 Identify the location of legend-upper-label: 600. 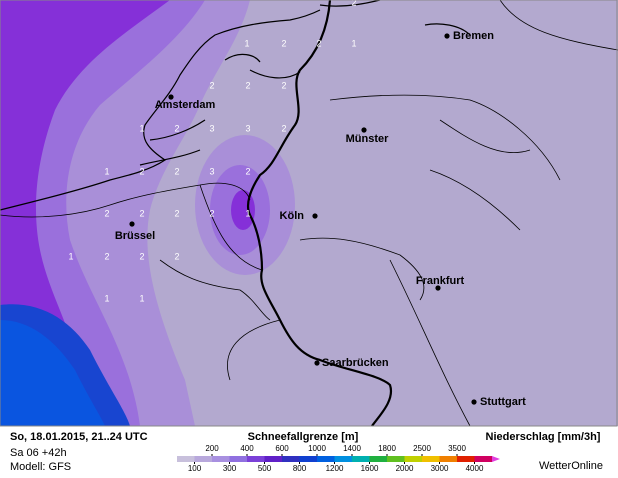
(282, 448).